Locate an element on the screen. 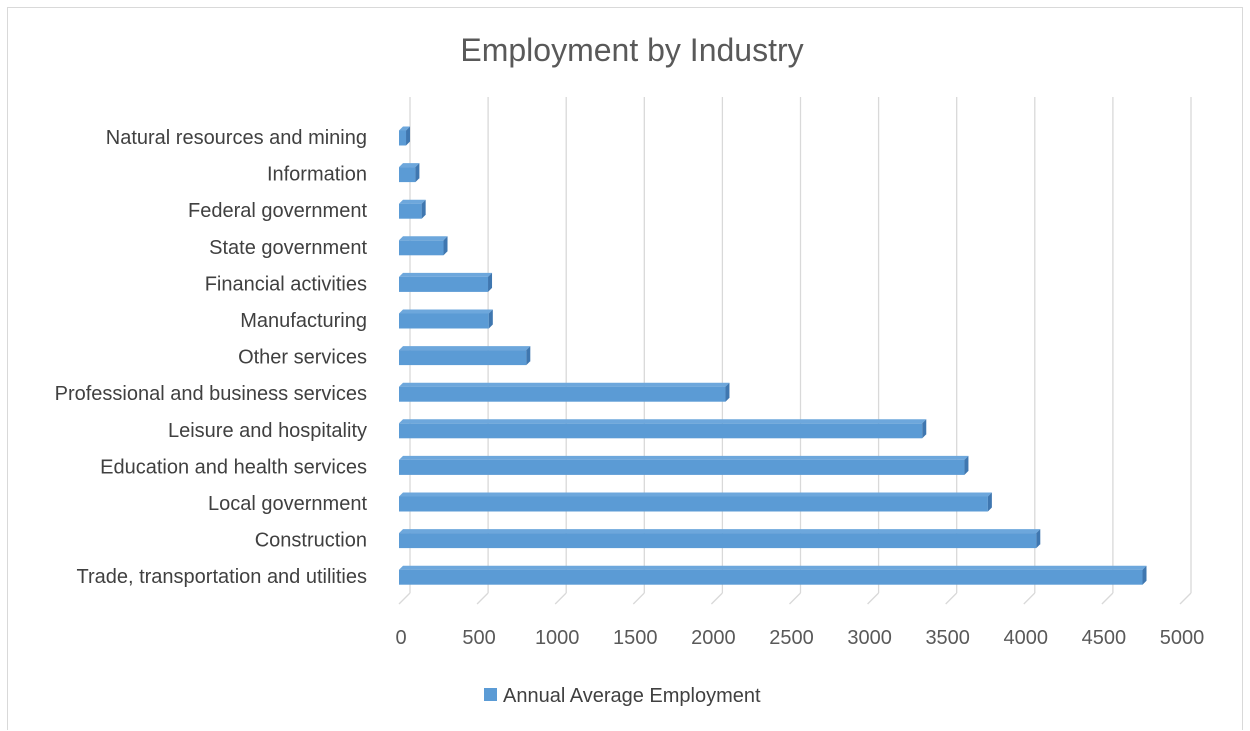 Image resolution: width=1250 pixels, height=731 pixels. x-tick-label: 500 is located at coordinates (478, 638).